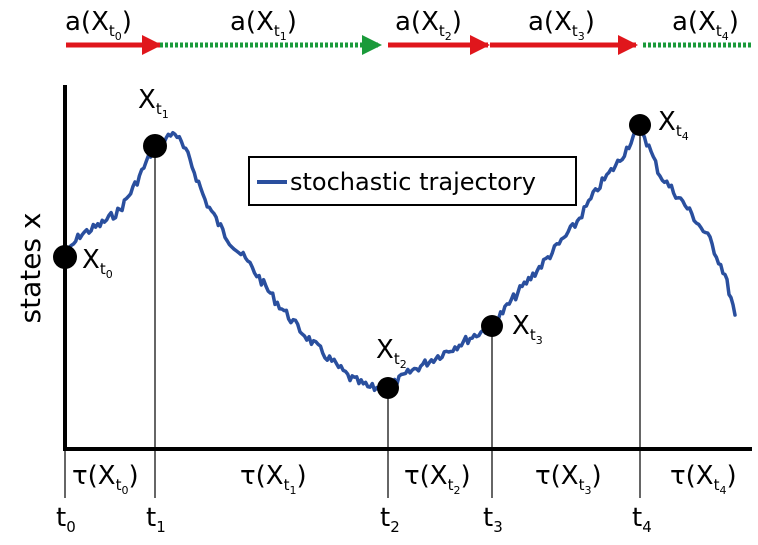  What do you see at coordinates (673, 125) in the screenshot?
I see `point-label-4: Xt4` at bounding box center [673, 125].